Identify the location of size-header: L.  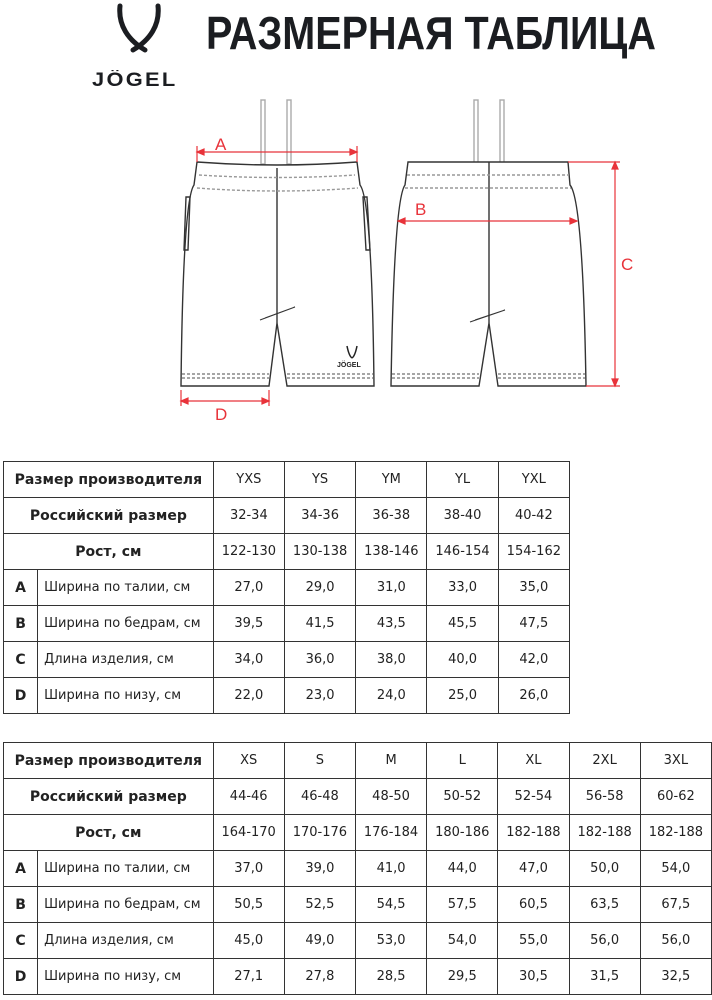
(462, 760).